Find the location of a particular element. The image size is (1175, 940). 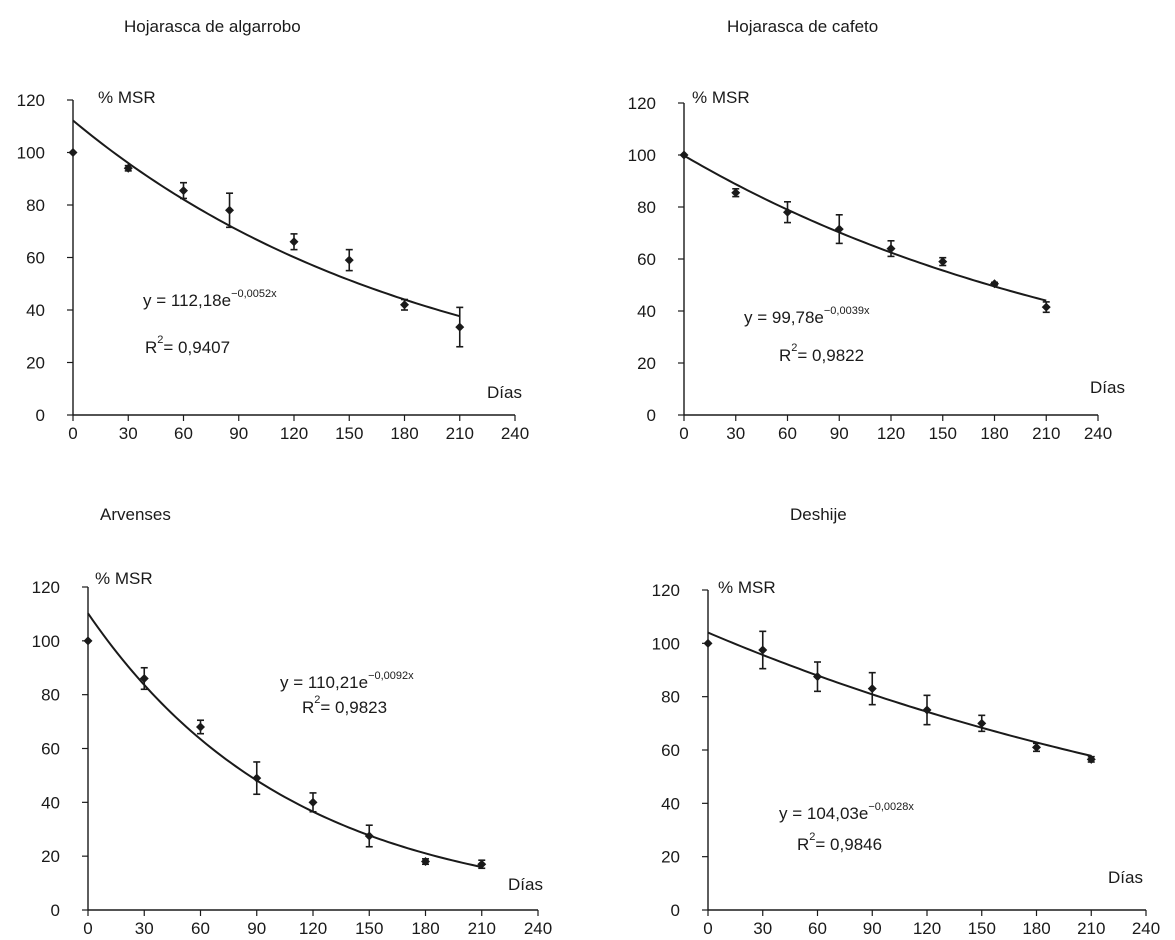

r-squared-value: = 0,9822 is located at coordinates (830, 355).